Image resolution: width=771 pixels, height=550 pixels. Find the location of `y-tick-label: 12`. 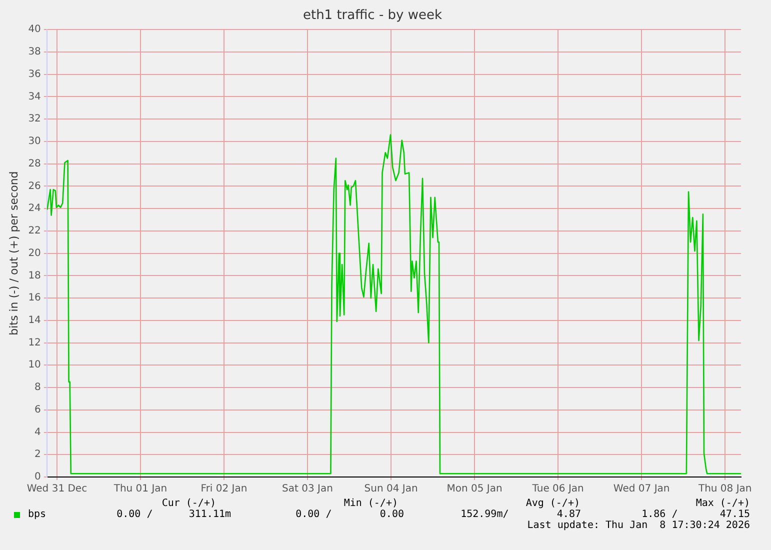

y-tick-label: 12 is located at coordinates (34, 342).